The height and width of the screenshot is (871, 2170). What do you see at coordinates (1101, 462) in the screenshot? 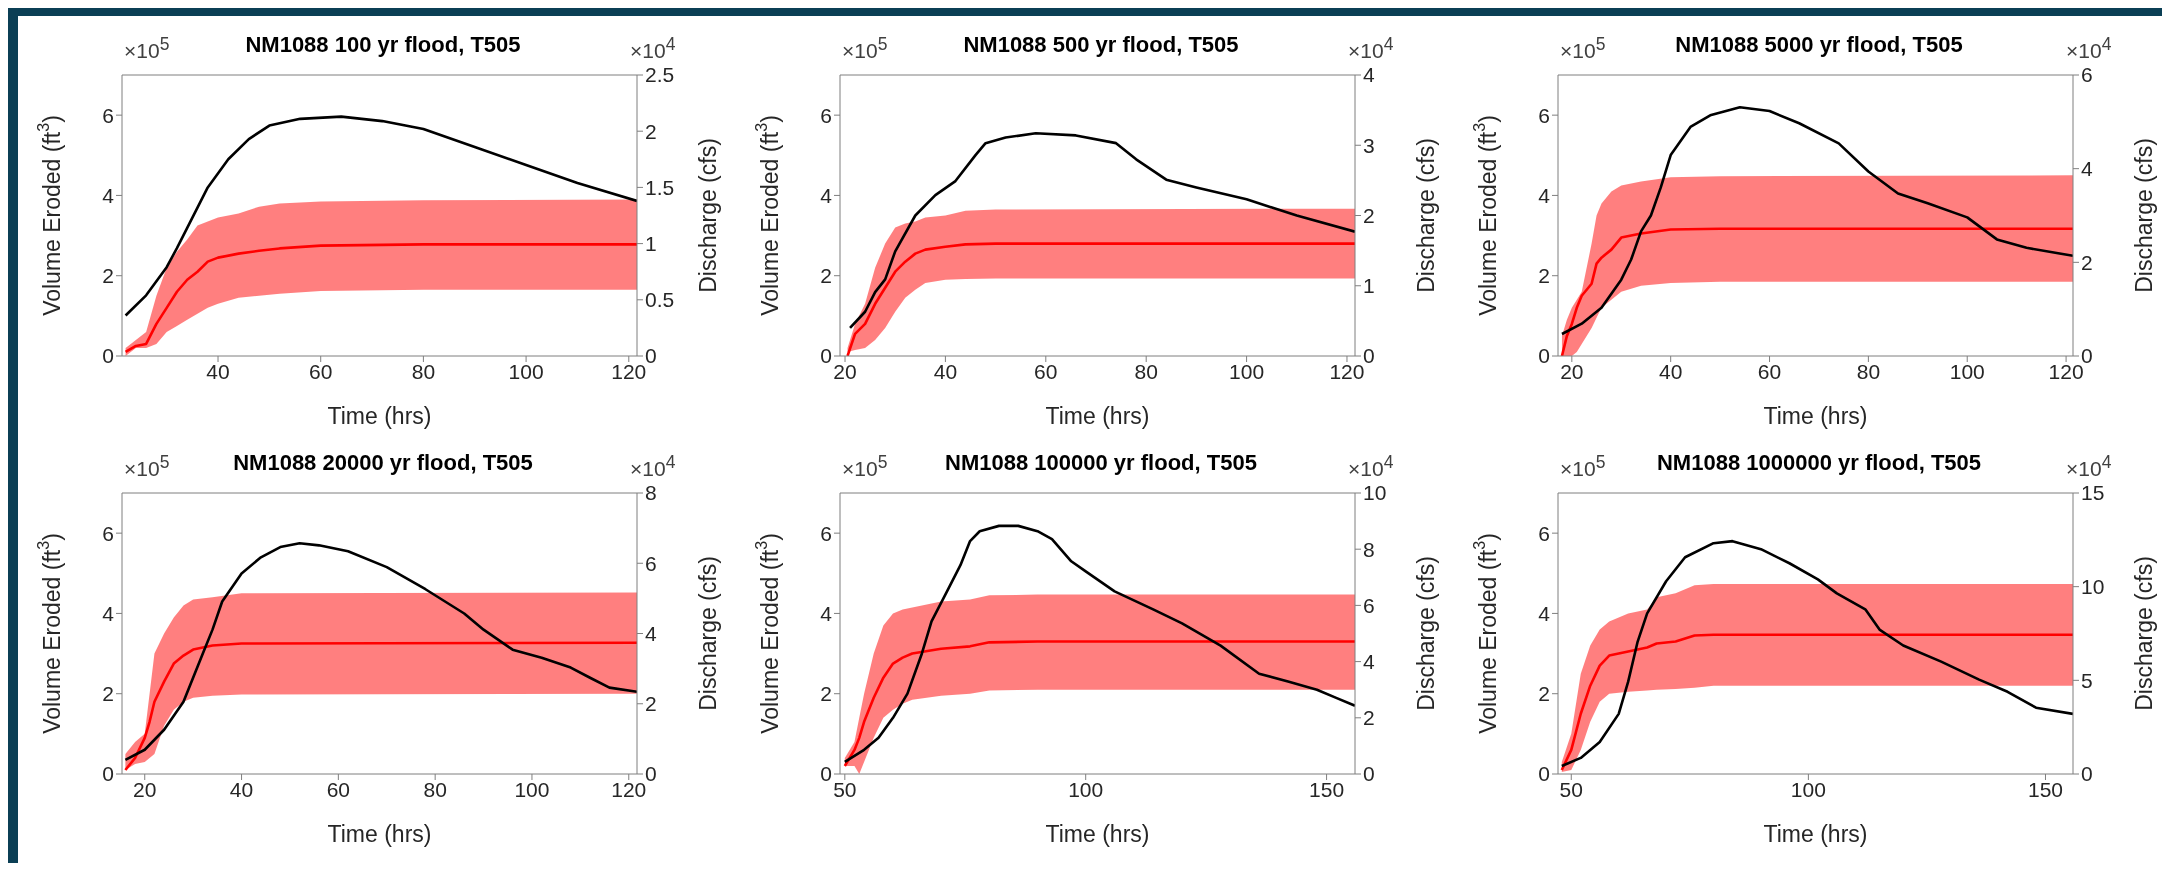
I see `chart-title: NM1088 100000 yr flood, T505` at bounding box center [1101, 462].